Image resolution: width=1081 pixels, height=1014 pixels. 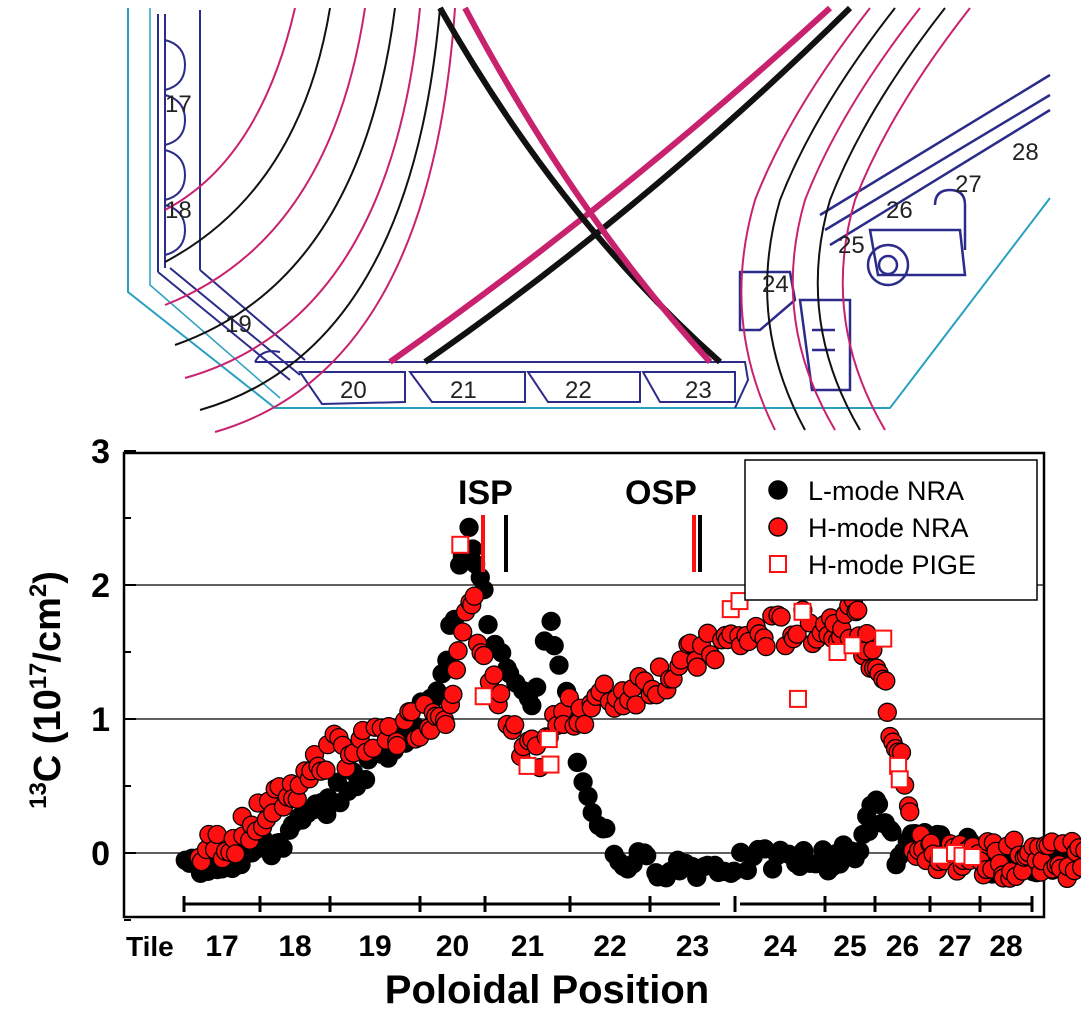 I want to click on tile-tick-label-23: 23, so click(x=692, y=946).